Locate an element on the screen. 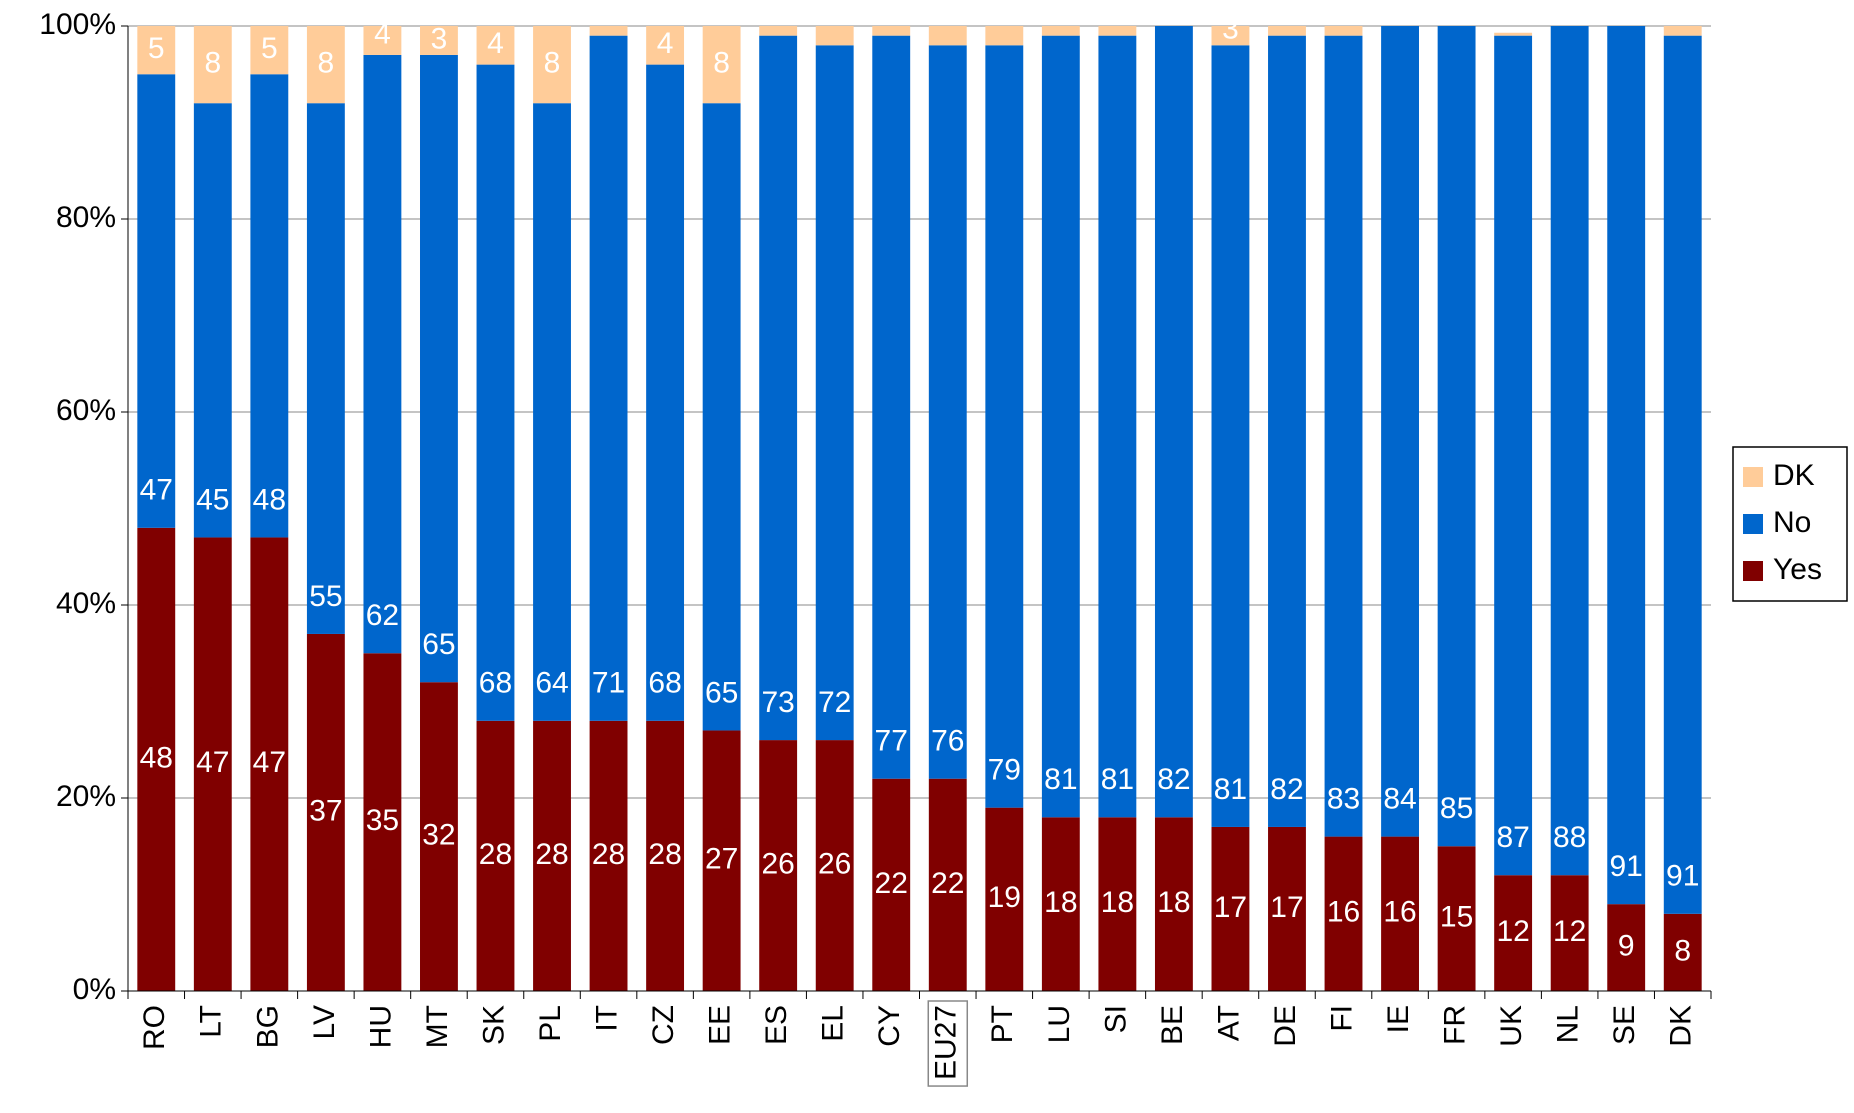 The width and height of the screenshot is (1854, 1113). x-tick-label: CY is located at coordinates (889, 1026).